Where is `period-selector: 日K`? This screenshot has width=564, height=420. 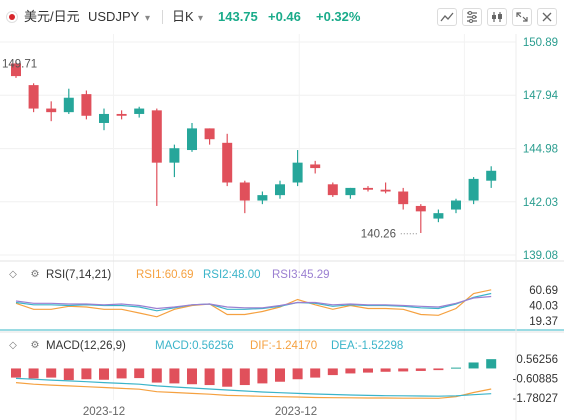
period-selector: 日K is located at coordinates (183, 16).